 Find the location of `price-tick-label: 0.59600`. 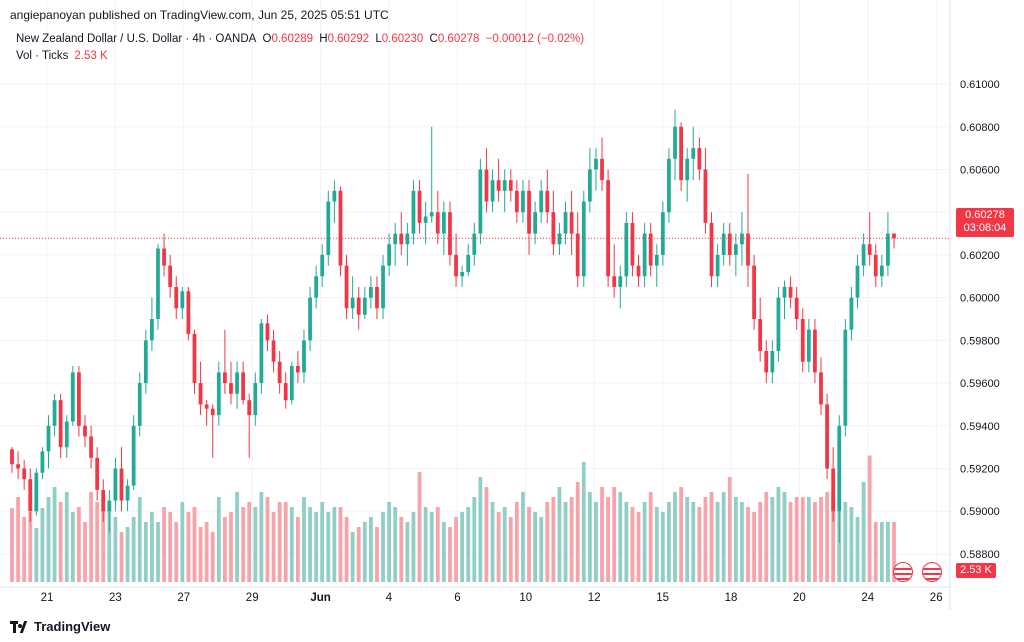

price-tick-label: 0.59600 is located at coordinates (980, 384).